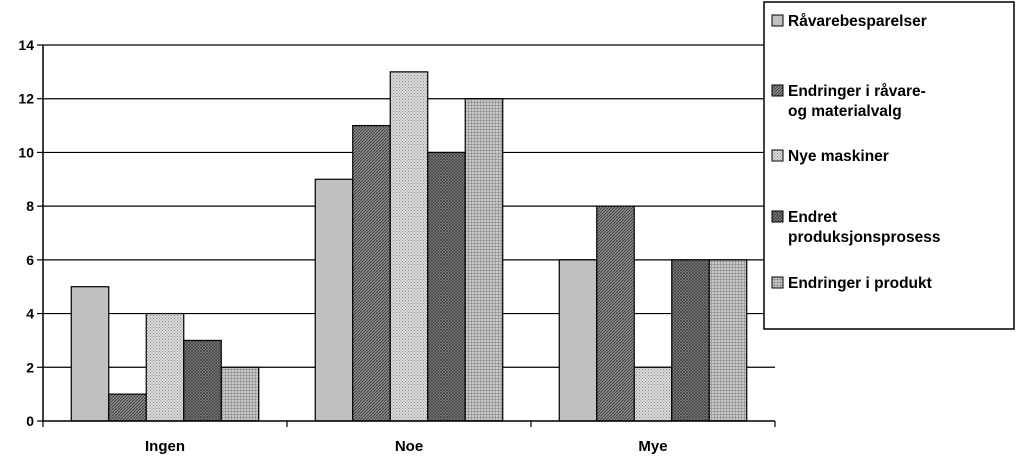  Describe the element at coordinates (30, 367) in the screenshot. I see `y-tick-label: 2` at that location.